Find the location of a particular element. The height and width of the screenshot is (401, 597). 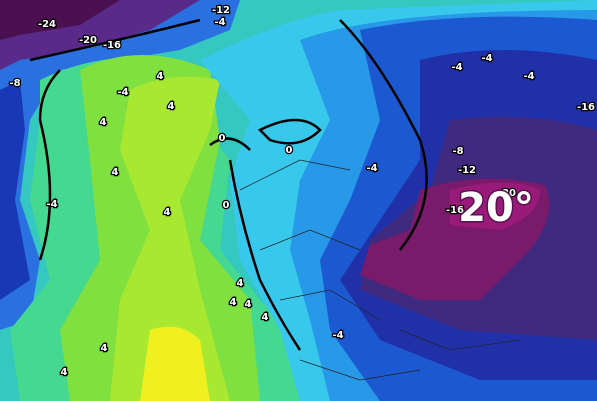

contour-label: -24 is located at coordinates (47, 24).